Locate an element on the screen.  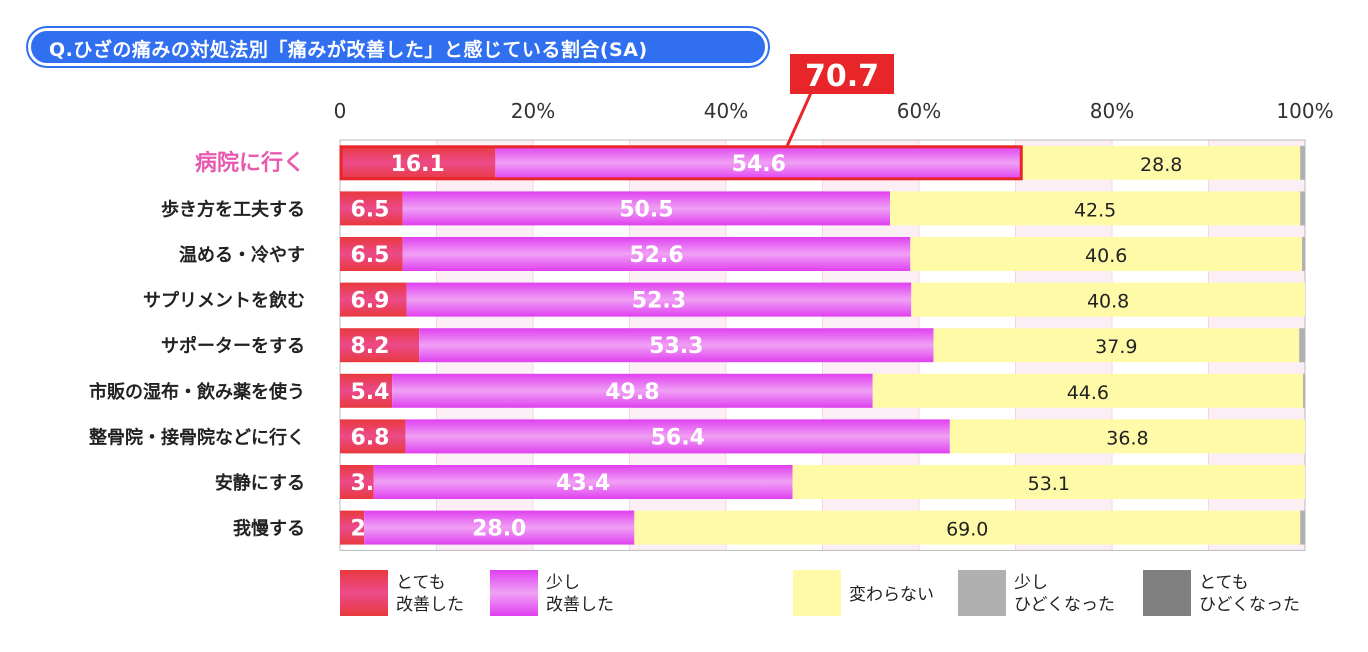
data-label: 53.1 is located at coordinates (1049, 484).